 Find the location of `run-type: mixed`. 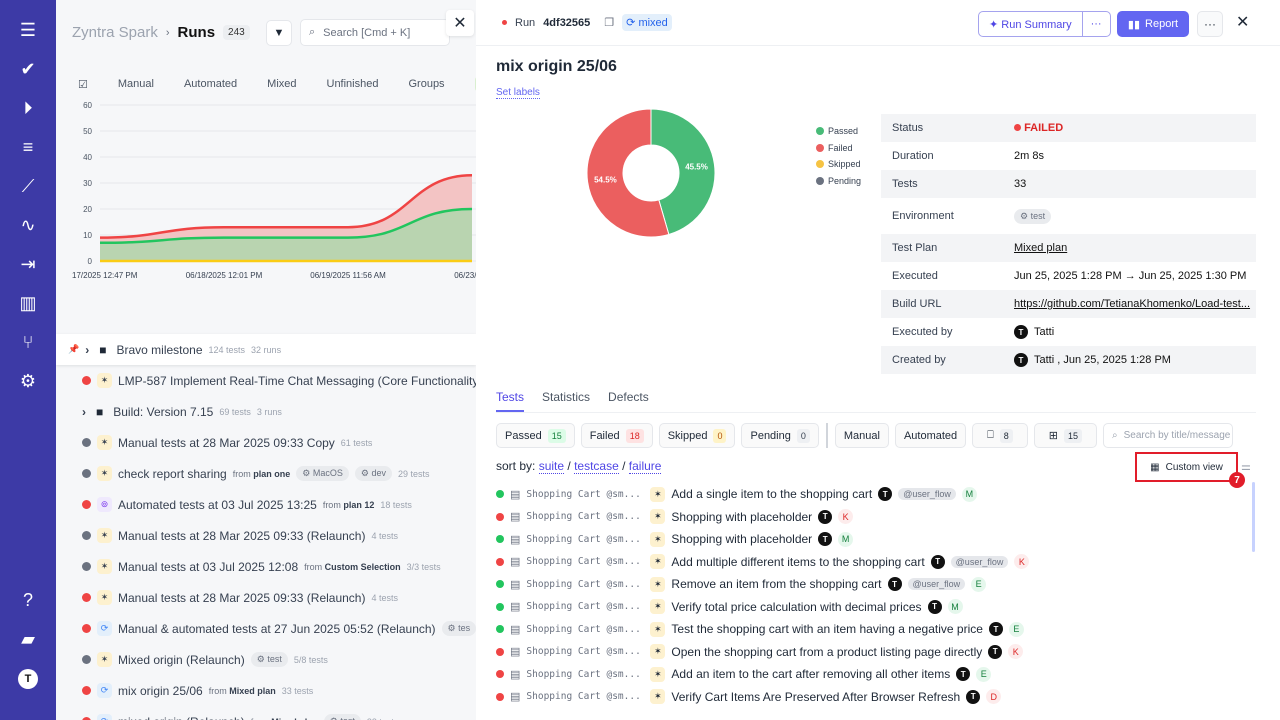

run-type: mixed is located at coordinates (653, 23).